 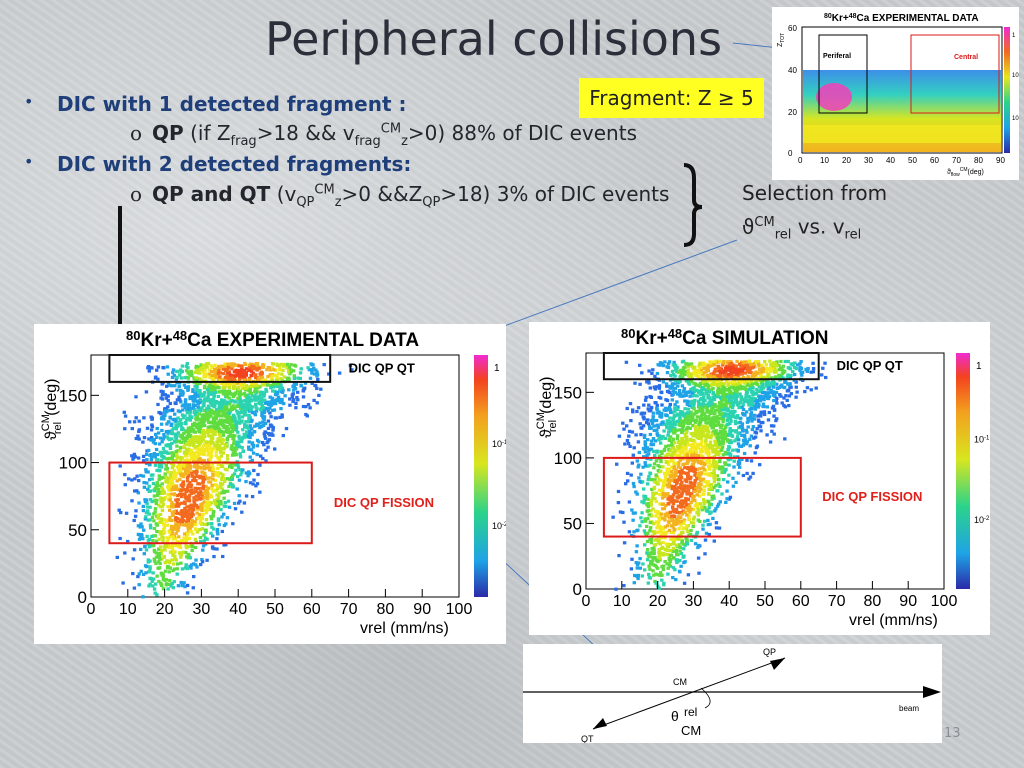 I want to click on slide-title: Peripheral collisions, so click(x=494, y=39).